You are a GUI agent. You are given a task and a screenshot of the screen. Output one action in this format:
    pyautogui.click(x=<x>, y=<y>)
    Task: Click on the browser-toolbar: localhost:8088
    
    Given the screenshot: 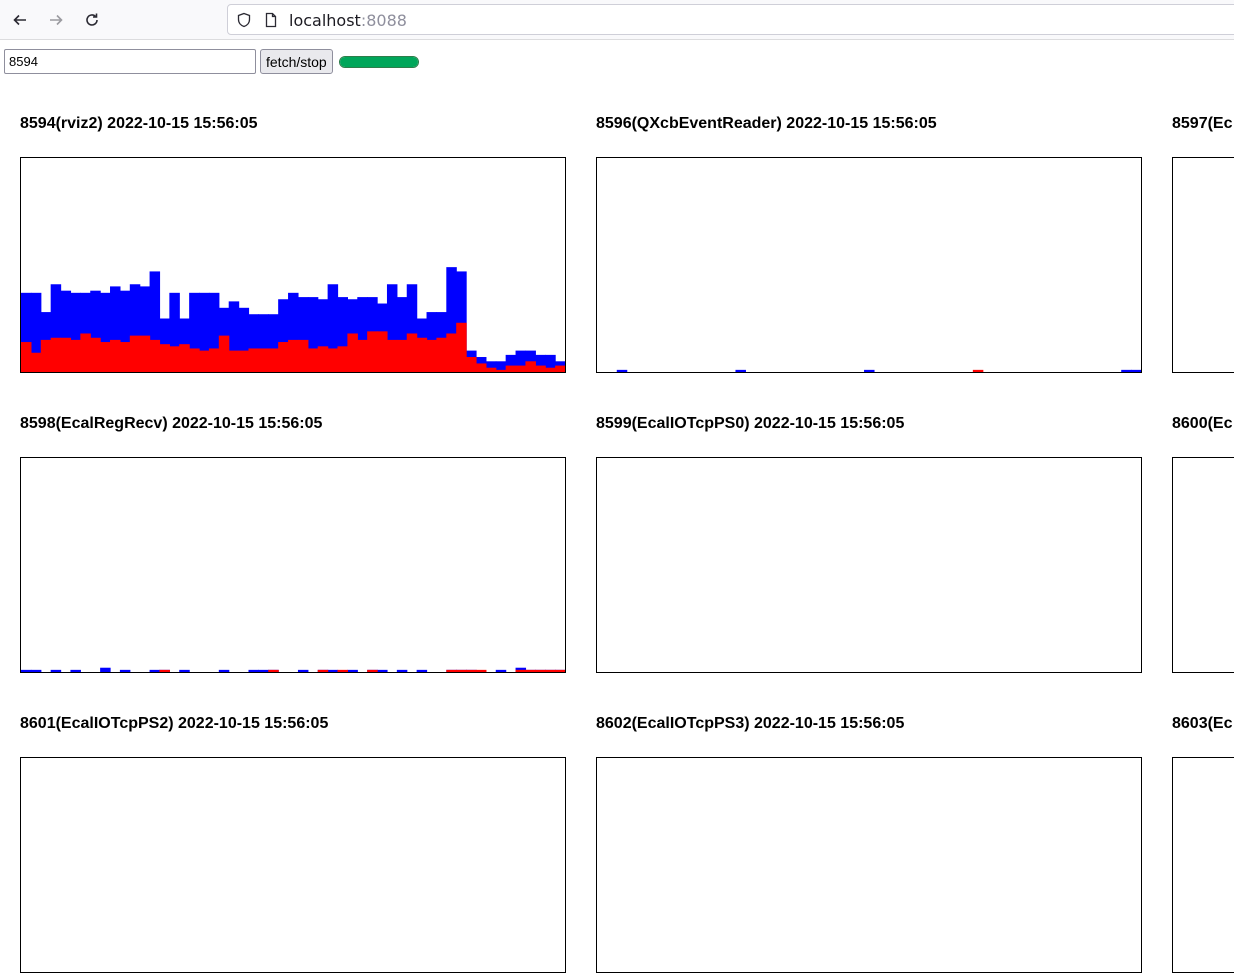 What is the action you would take?
    pyautogui.click(x=617, y=20)
    